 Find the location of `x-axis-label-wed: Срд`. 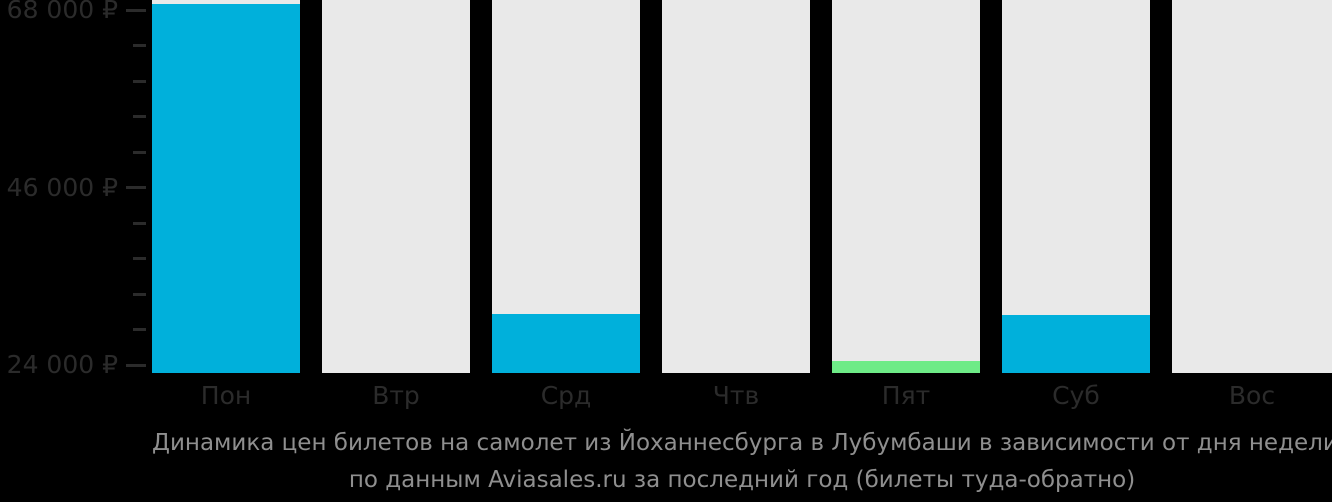

x-axis-label-wed: Срд is located at coordinates (566, 395).